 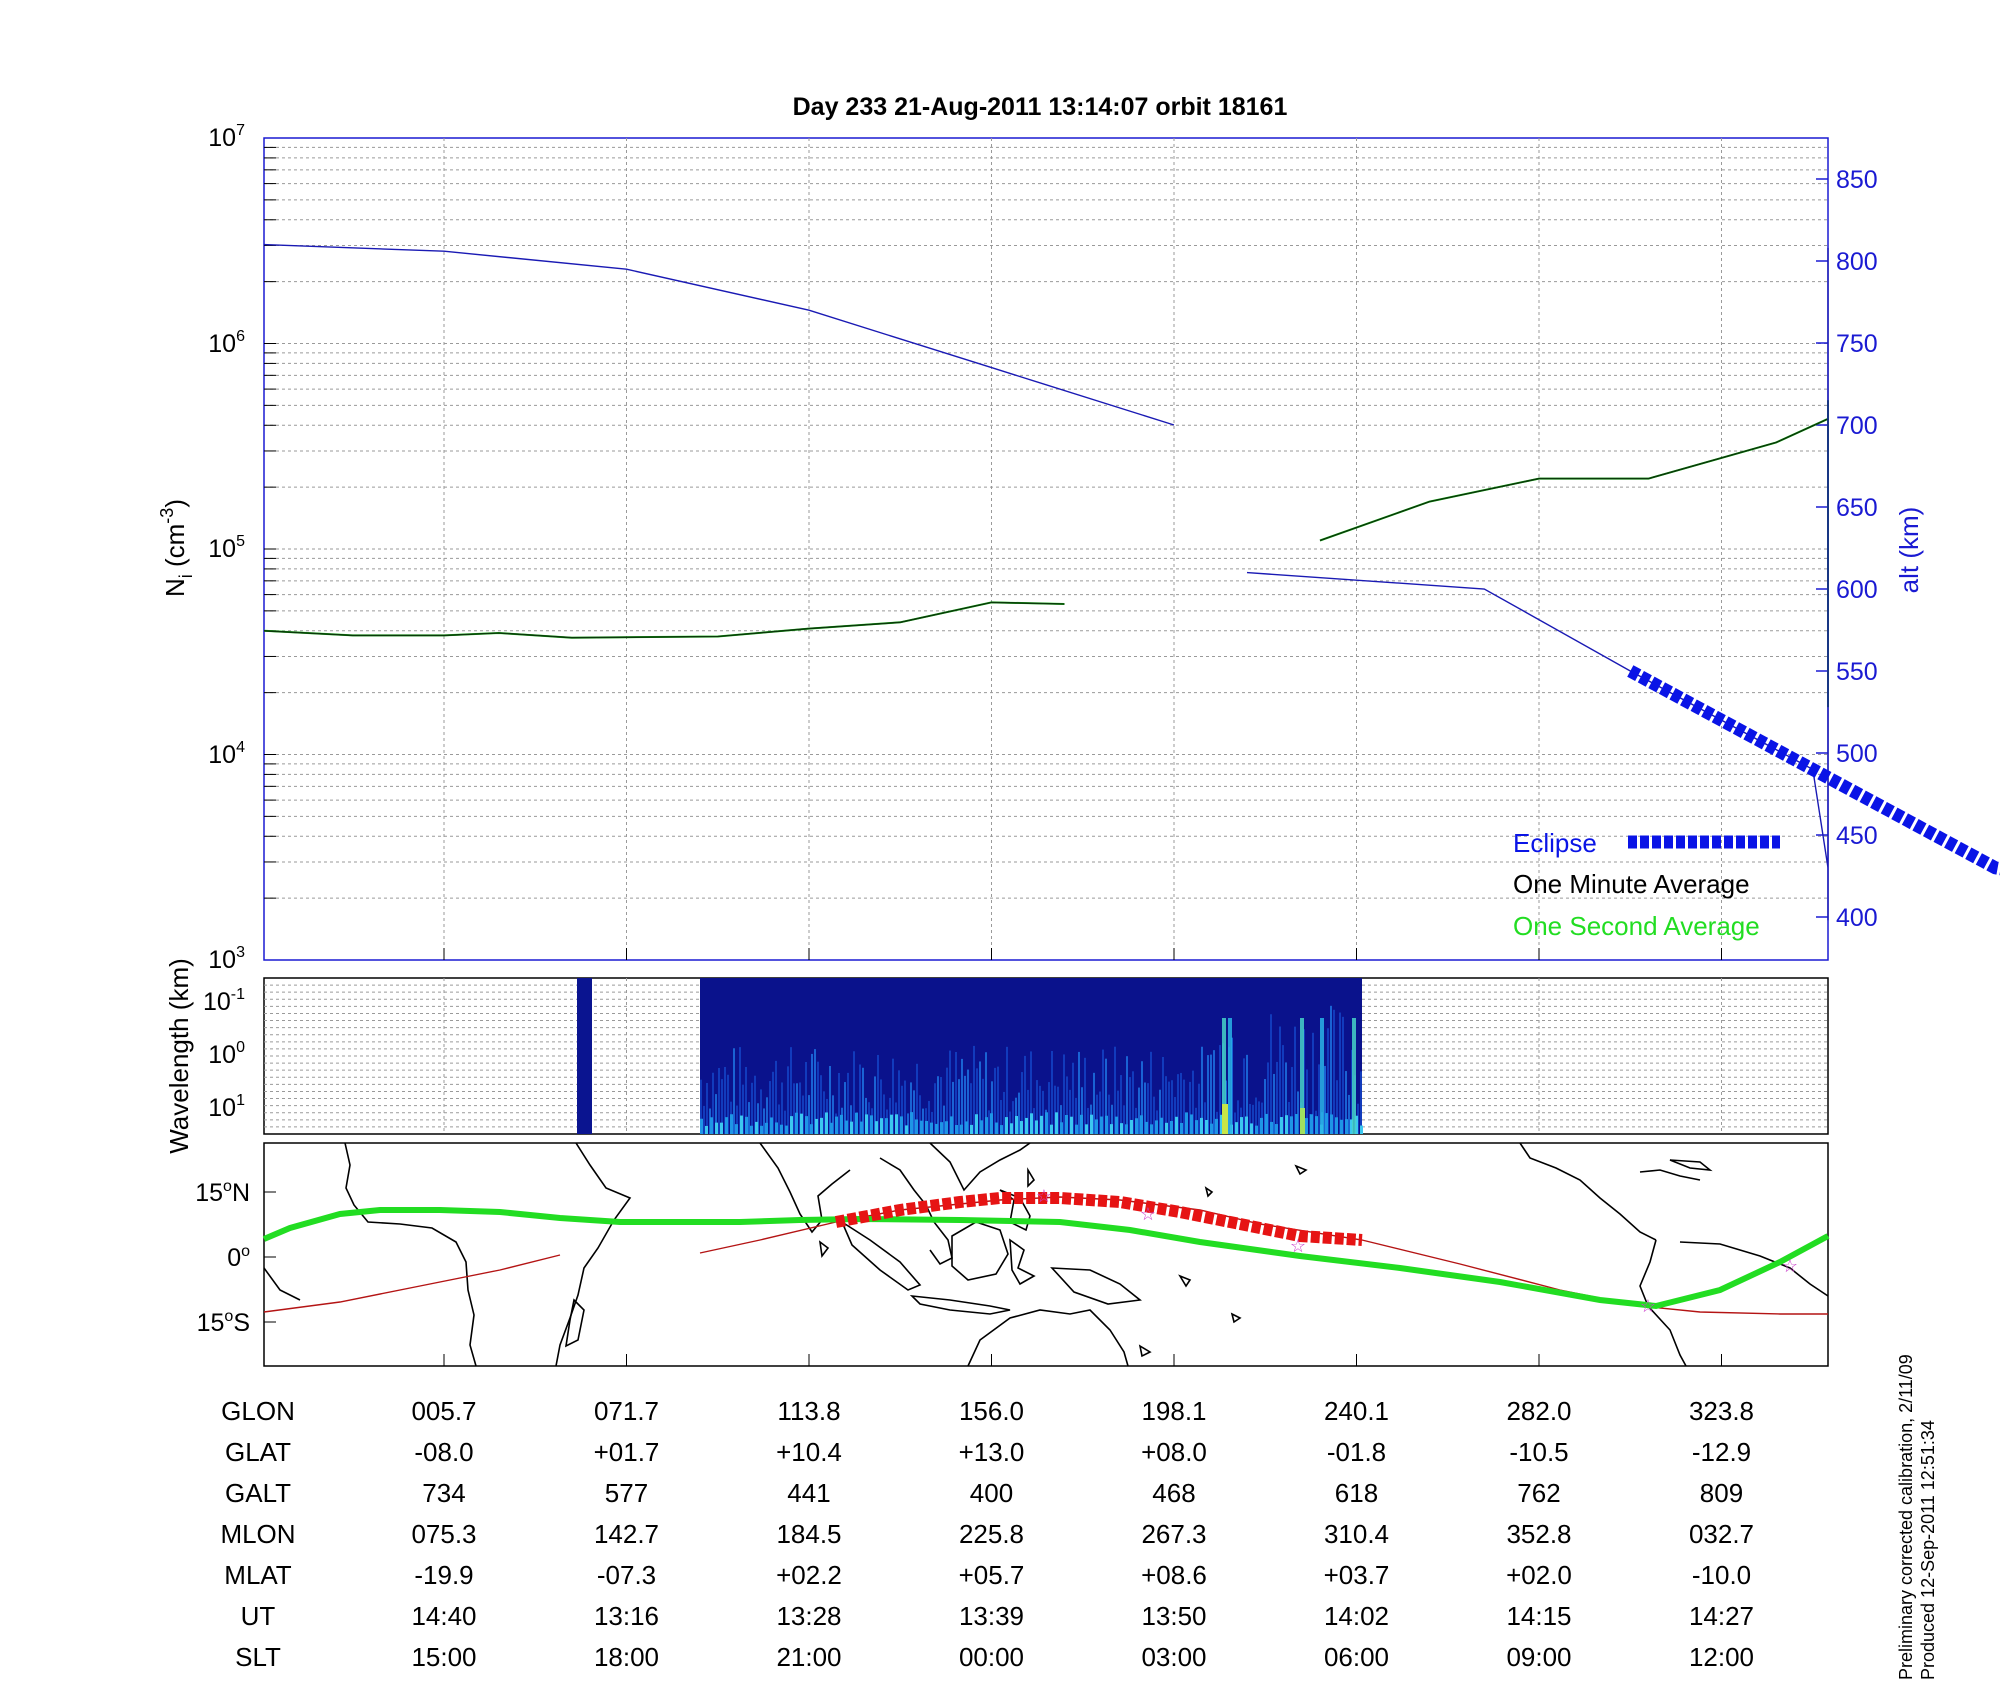 What do you see at coordinates (1173, 1616) in the screenshot?
I see `table-cell: 13:50` at bounding box center [1173, 1616].